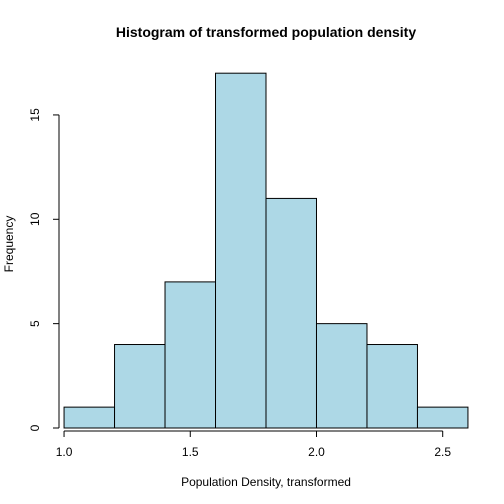 The image size is (504, 504). Describe the element at coordinates (9, 244) in the screenshot. I see `y-axis-label: Frequency` at that location.